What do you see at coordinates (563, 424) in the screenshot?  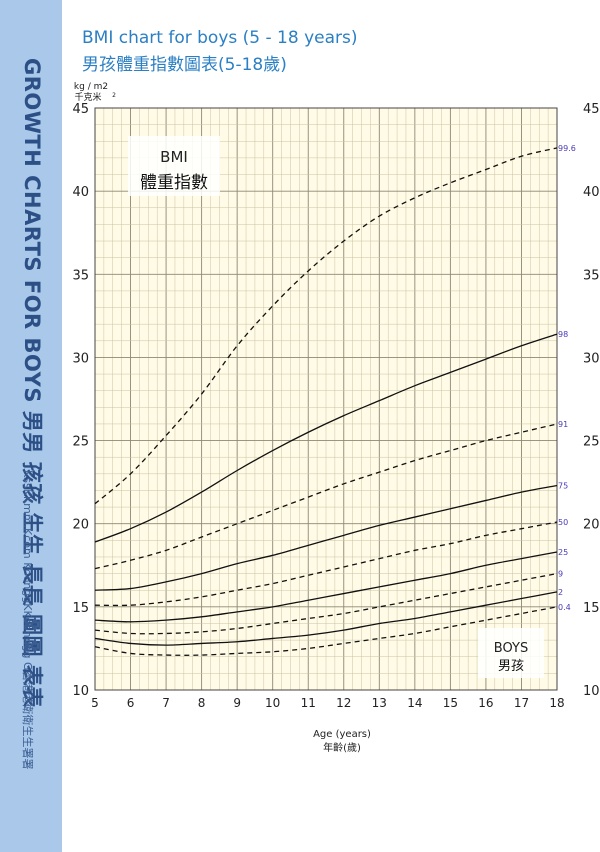 I see `percentile-label-91: 91` at bounding box center [563, 424].